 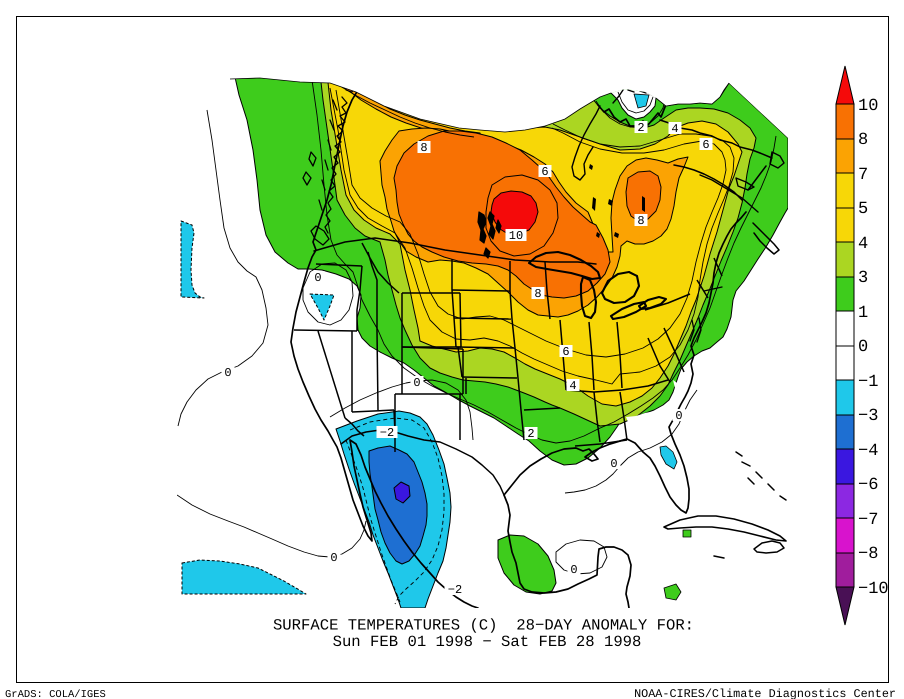 What do you see at coordinates (863, 313) in the screenshot?
I see `svg-text: 1` at bounding box center [863, 313].